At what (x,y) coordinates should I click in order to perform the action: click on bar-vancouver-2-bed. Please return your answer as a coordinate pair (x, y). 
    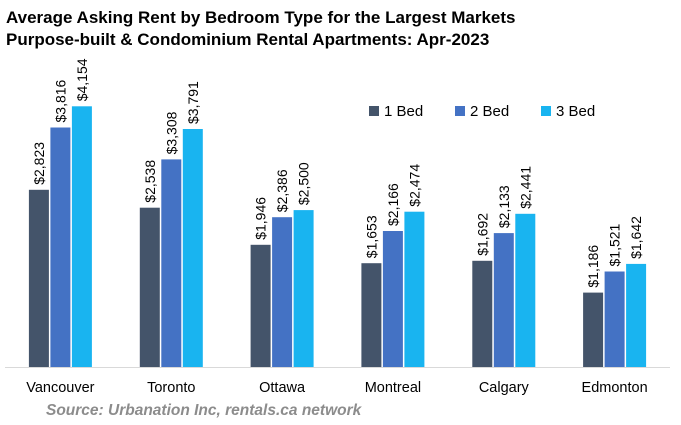
    Looking at the image, I should click on (60, 247).